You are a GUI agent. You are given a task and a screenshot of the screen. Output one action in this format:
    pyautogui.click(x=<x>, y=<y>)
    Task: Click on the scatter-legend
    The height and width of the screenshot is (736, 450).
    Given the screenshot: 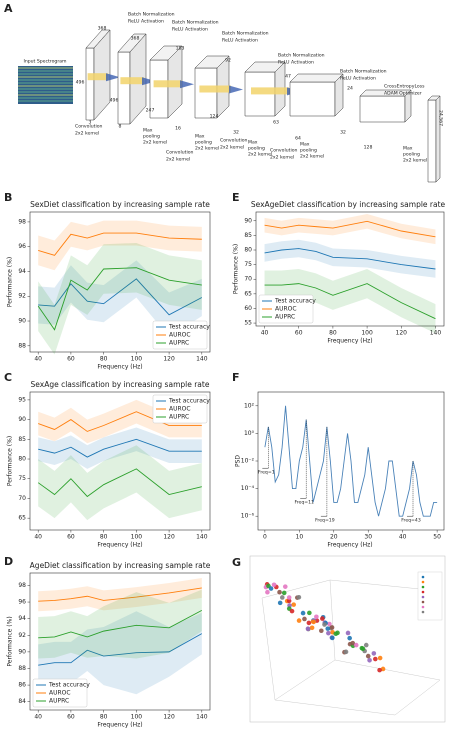 What is the action you would take?
    pyautogui.click(x=430, y=596)
    